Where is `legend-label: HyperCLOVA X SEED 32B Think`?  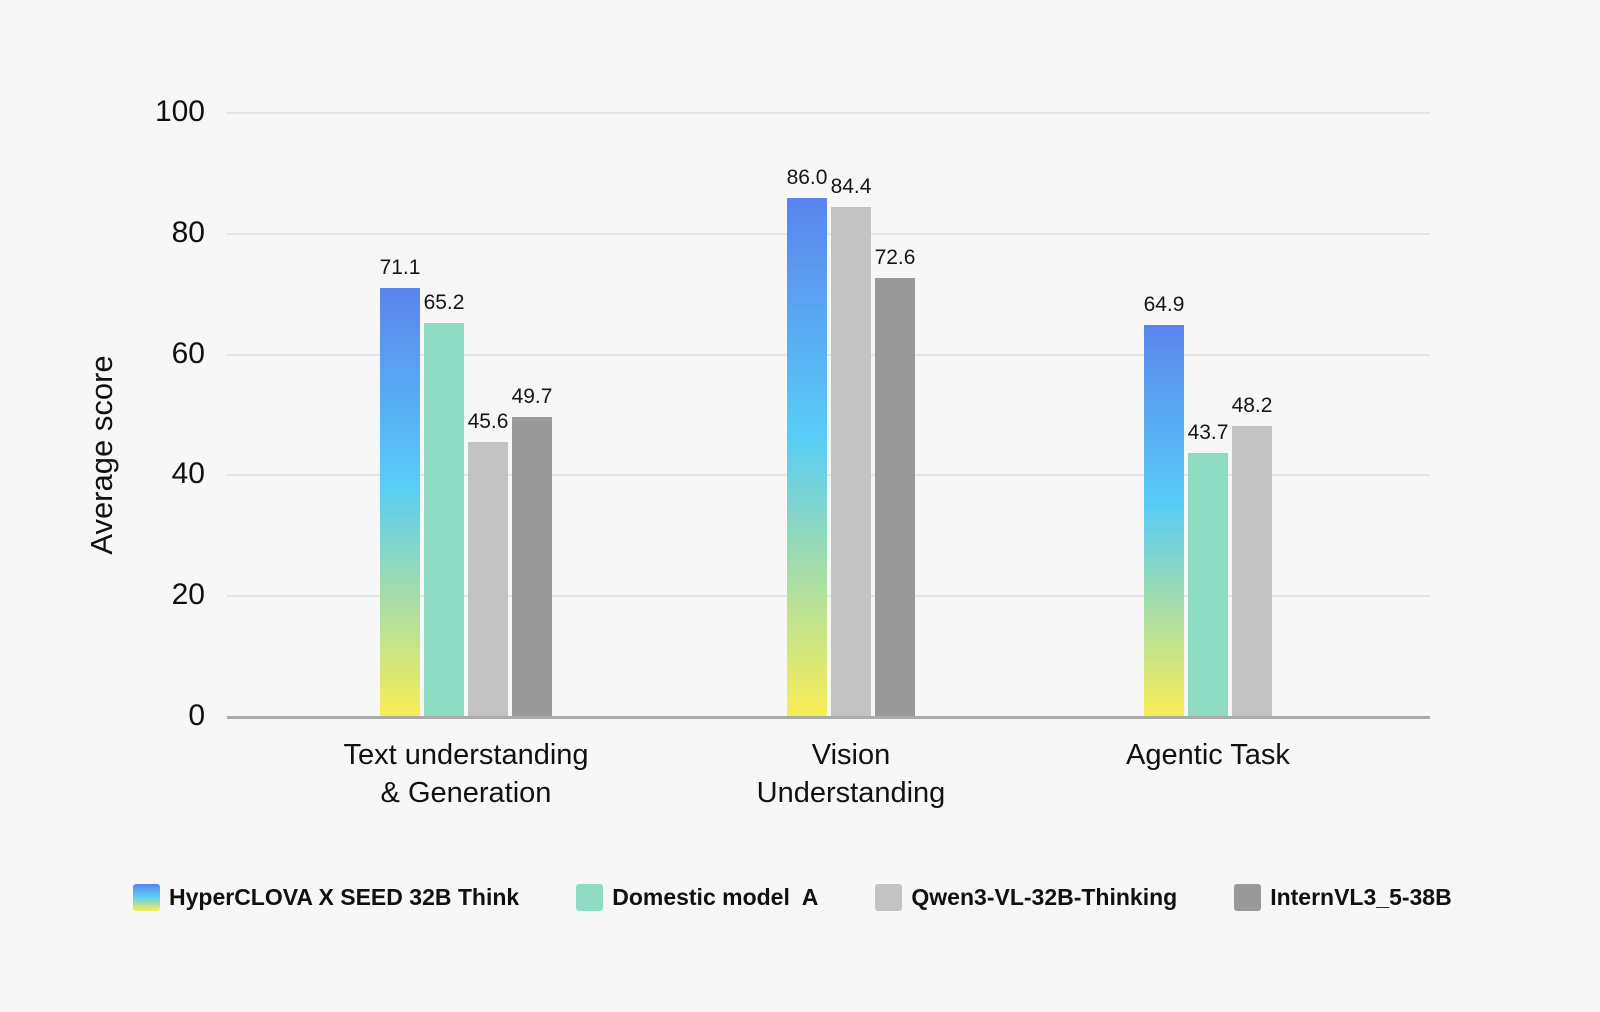 legend-label: HyperCLOVA X SEED 32B Think is located at coordinates (344, 897).